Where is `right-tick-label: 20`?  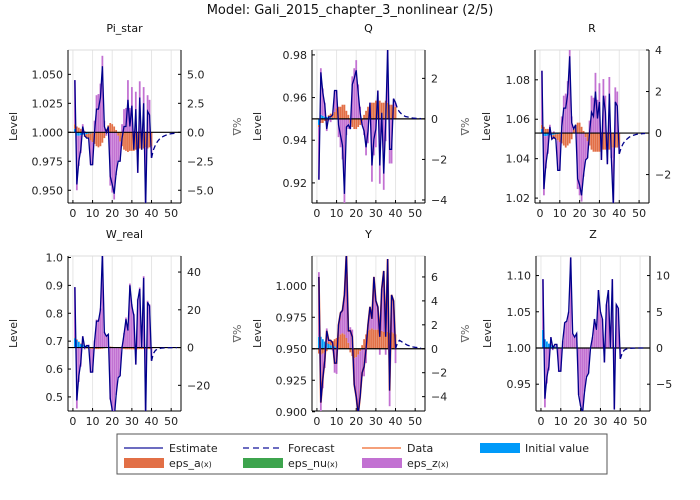 right-tick-label: 20 is located at coordinates (194, 310).